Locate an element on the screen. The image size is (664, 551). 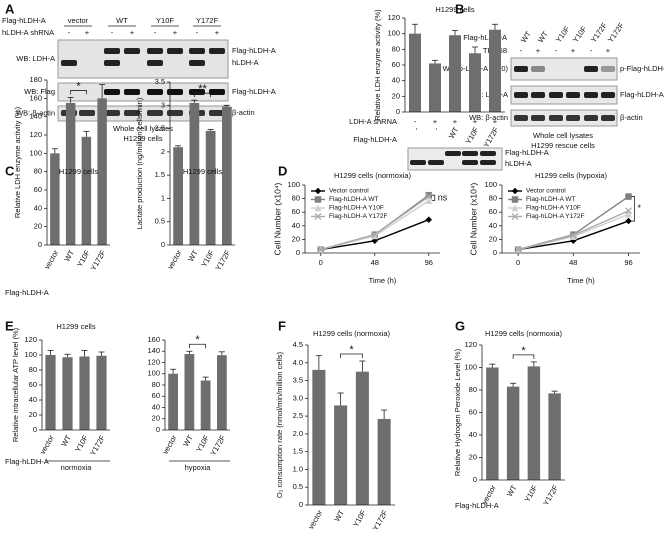
y-axis-label: Relative intracellular ATP level (%) is located at coordinates (15, 384).